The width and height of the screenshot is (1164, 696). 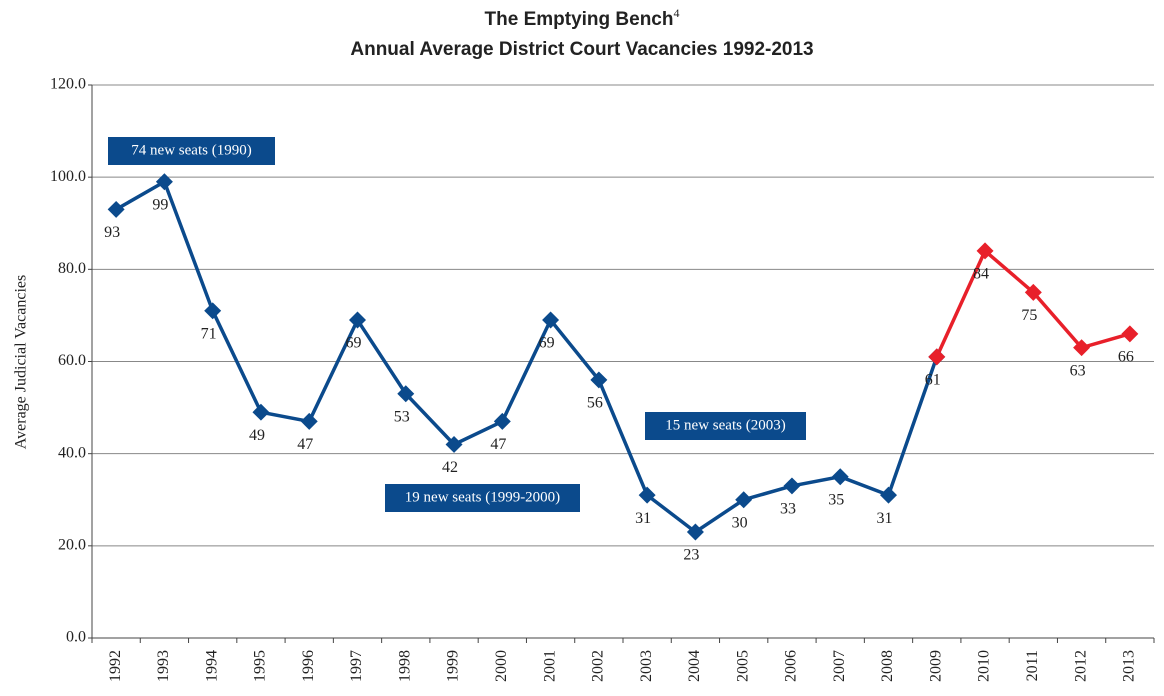 I want to click on x-tick-label: 2012, so click(x=1080, y=666).